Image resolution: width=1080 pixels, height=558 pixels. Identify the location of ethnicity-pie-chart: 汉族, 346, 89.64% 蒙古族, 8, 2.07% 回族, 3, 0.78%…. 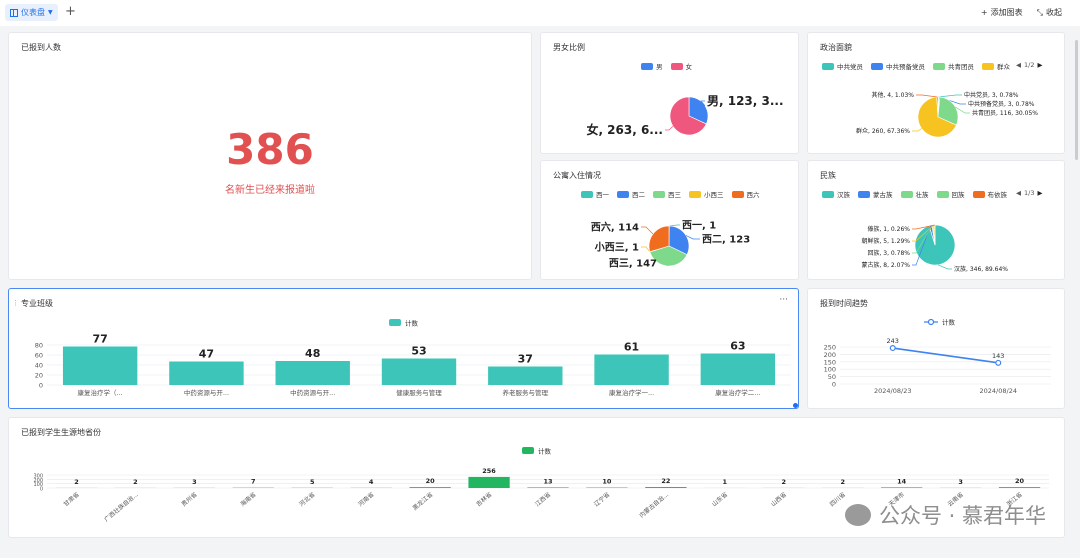
(934, 248).